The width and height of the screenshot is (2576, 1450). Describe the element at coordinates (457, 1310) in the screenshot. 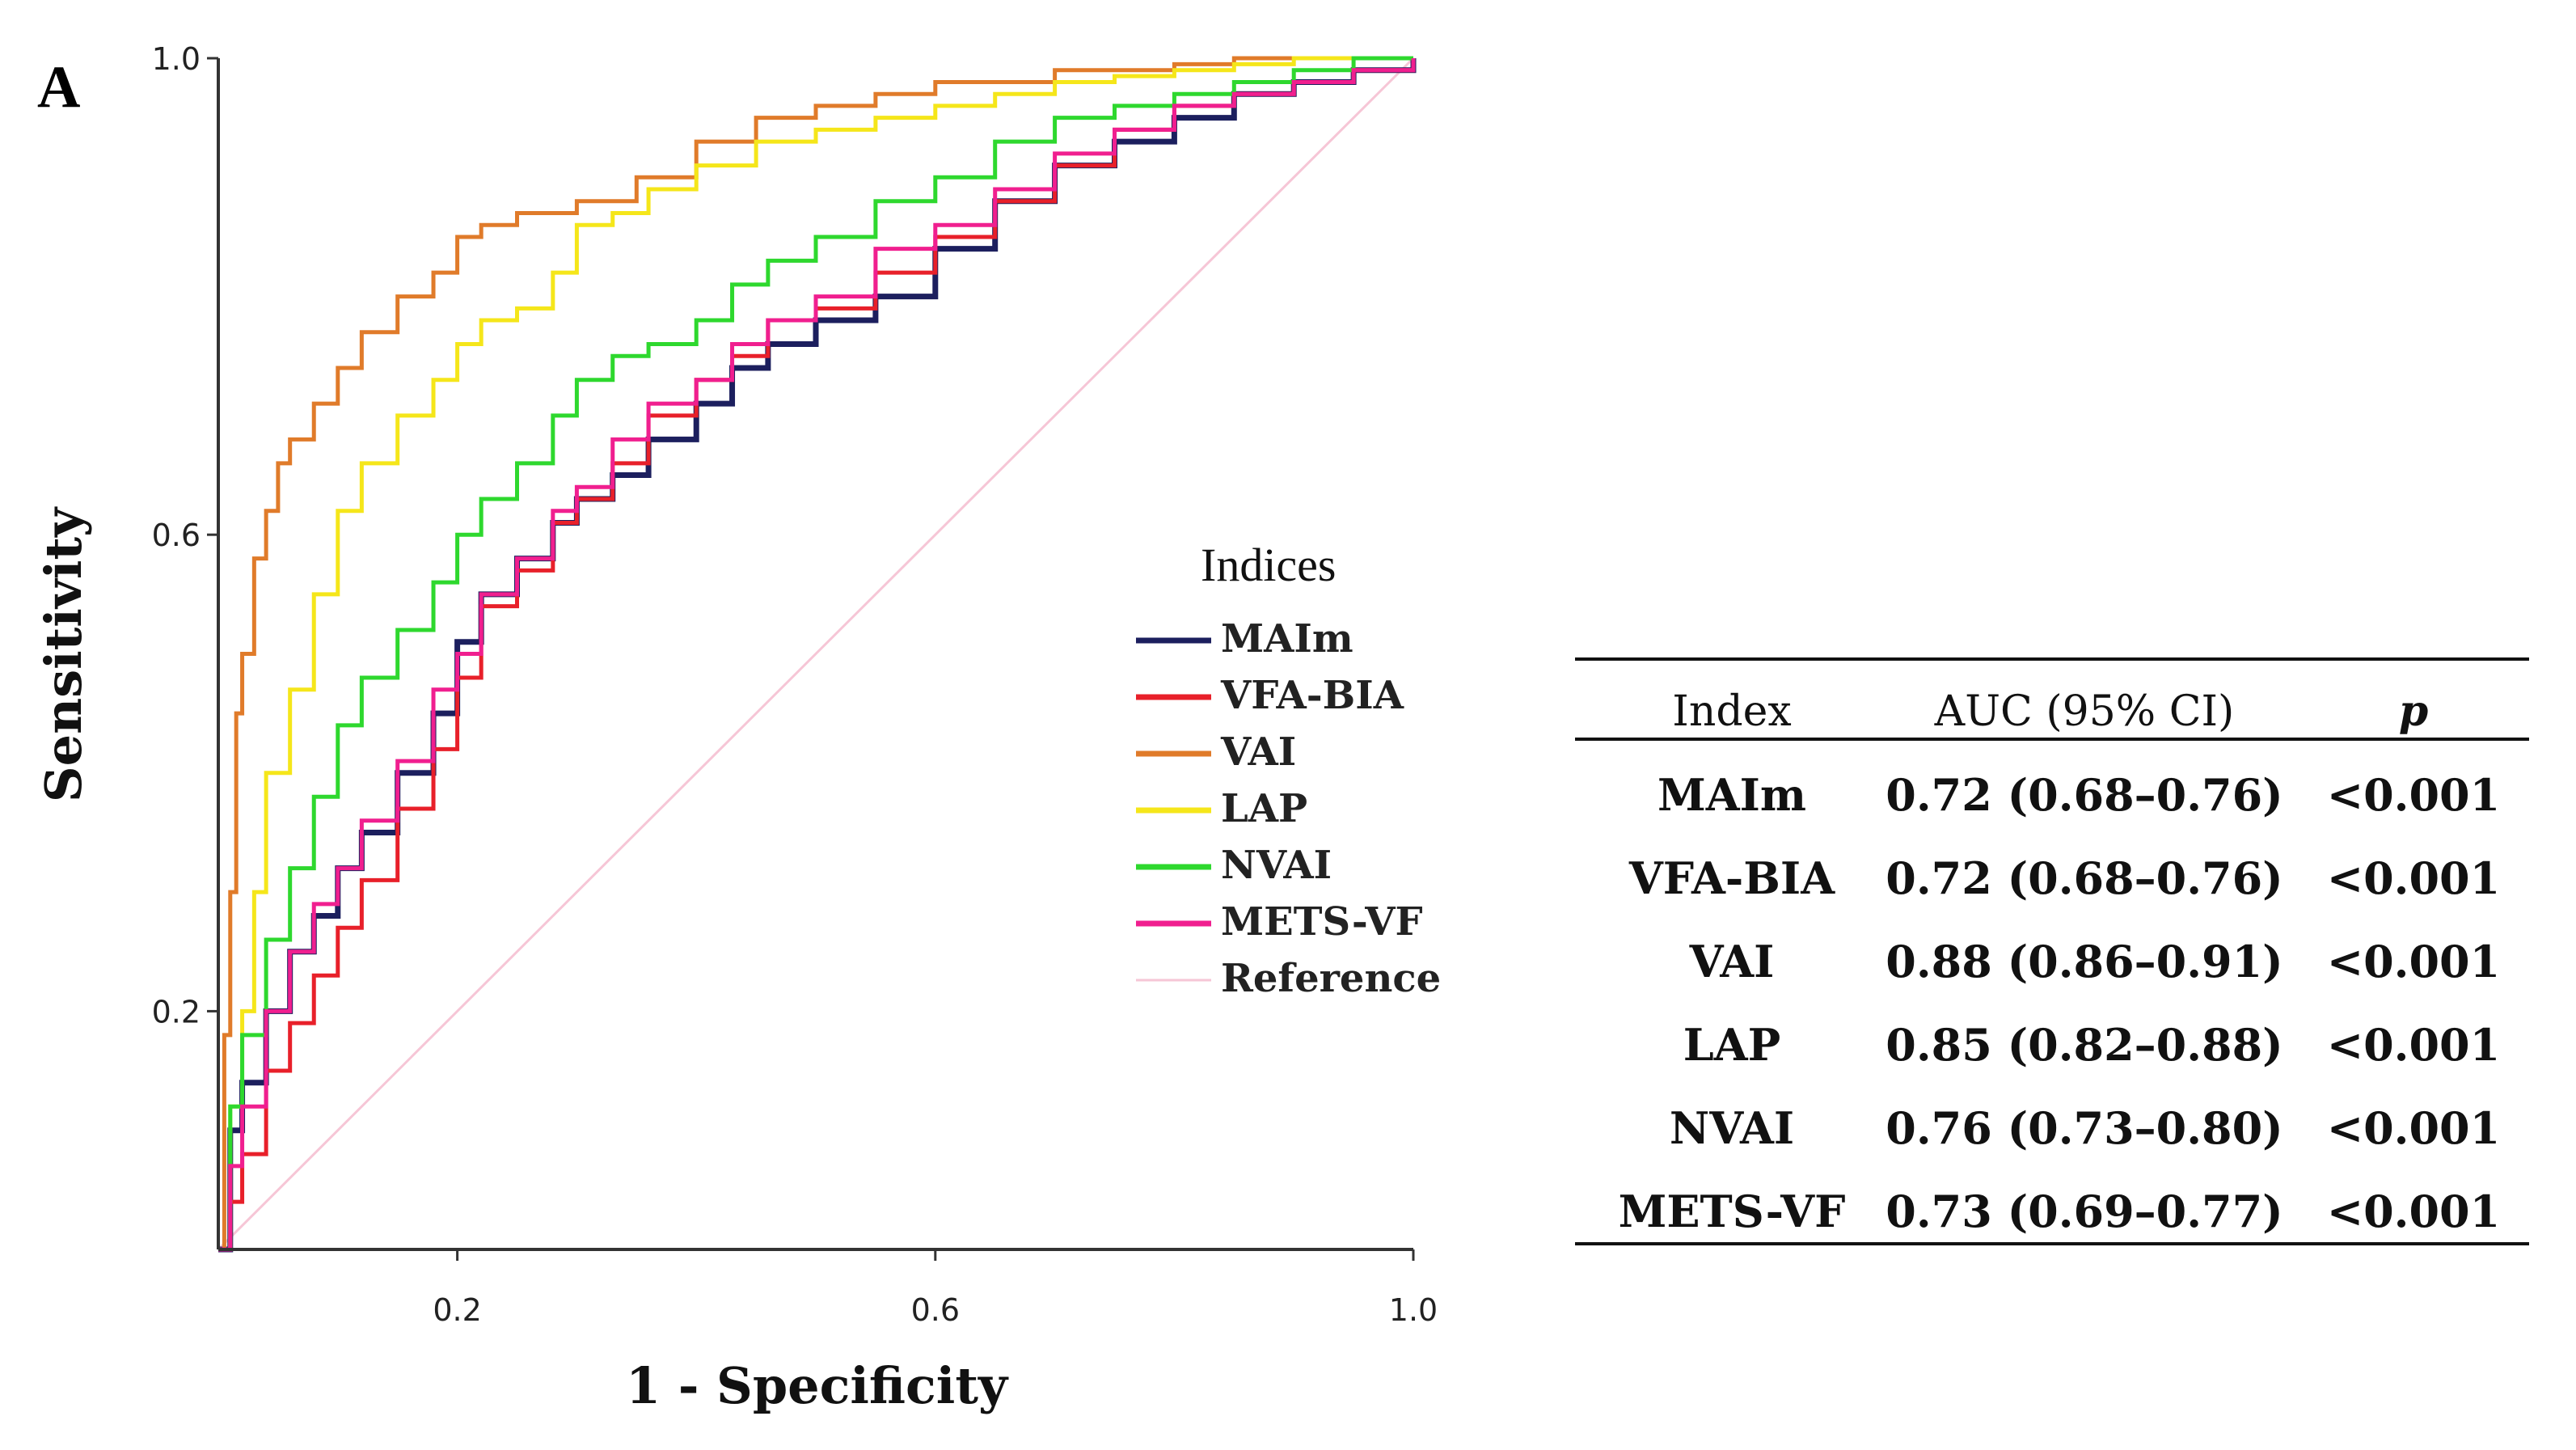

I see `x-tick-label: 0.2` at that location.